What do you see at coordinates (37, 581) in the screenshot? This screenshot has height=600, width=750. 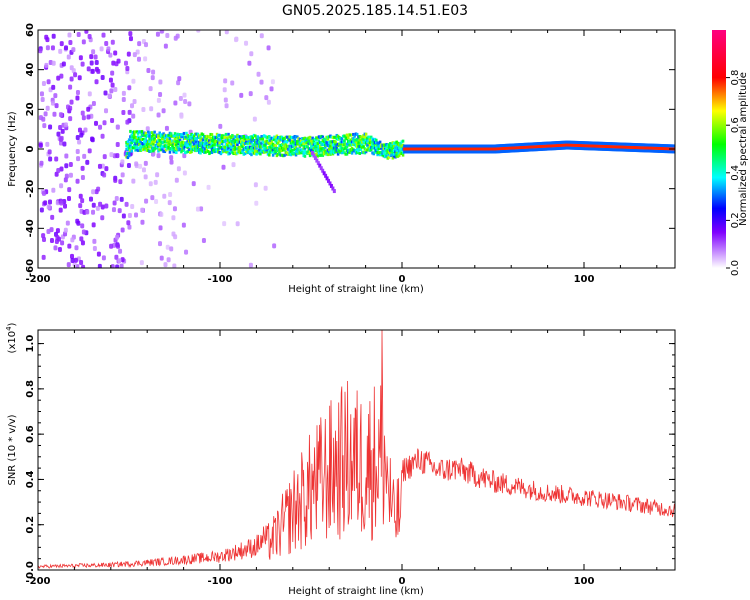 I see `bottom-x-tick-label: -200` at bounding box center [37, 581].